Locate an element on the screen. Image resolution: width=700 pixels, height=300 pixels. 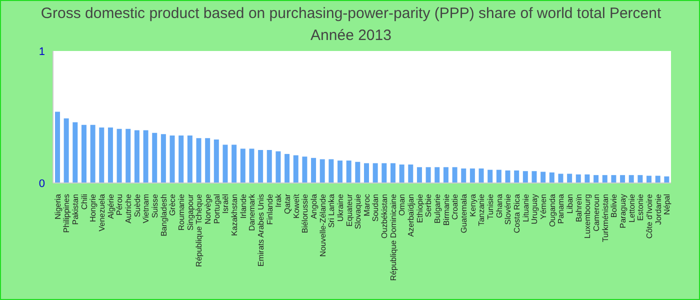
x-tick-label: Tanzanie is located at coordinates (481, 209).